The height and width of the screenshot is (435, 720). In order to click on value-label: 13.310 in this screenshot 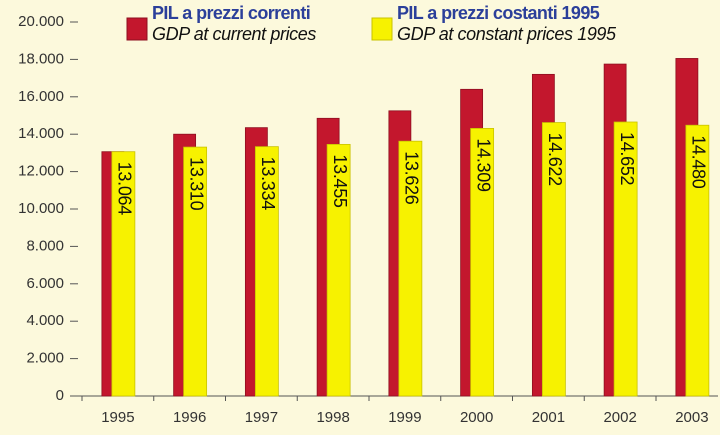, I will do `click(196, 184)`.